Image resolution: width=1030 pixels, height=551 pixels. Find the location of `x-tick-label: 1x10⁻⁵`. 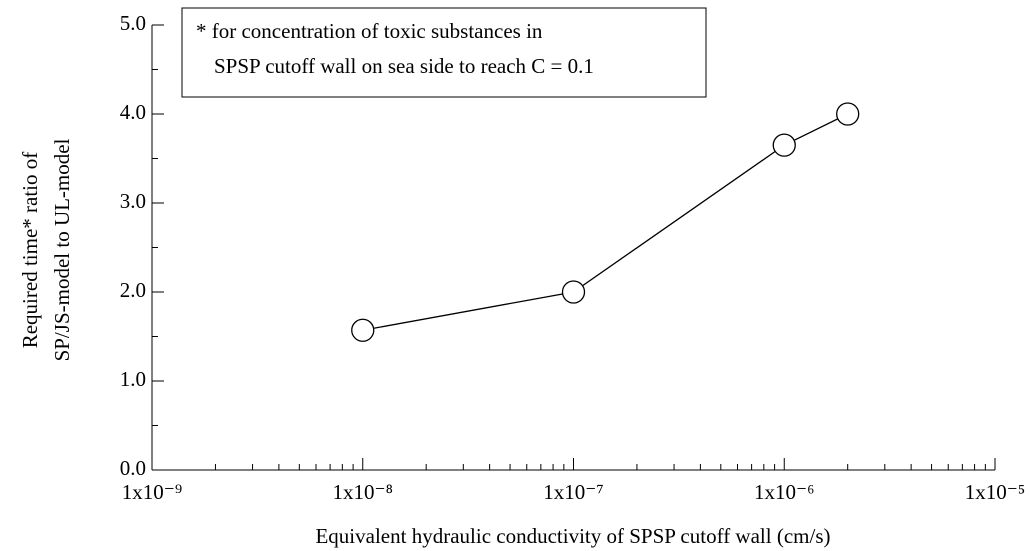

x-tick-label: 1x10⁻⁵ is located at coordinates (995, 492).